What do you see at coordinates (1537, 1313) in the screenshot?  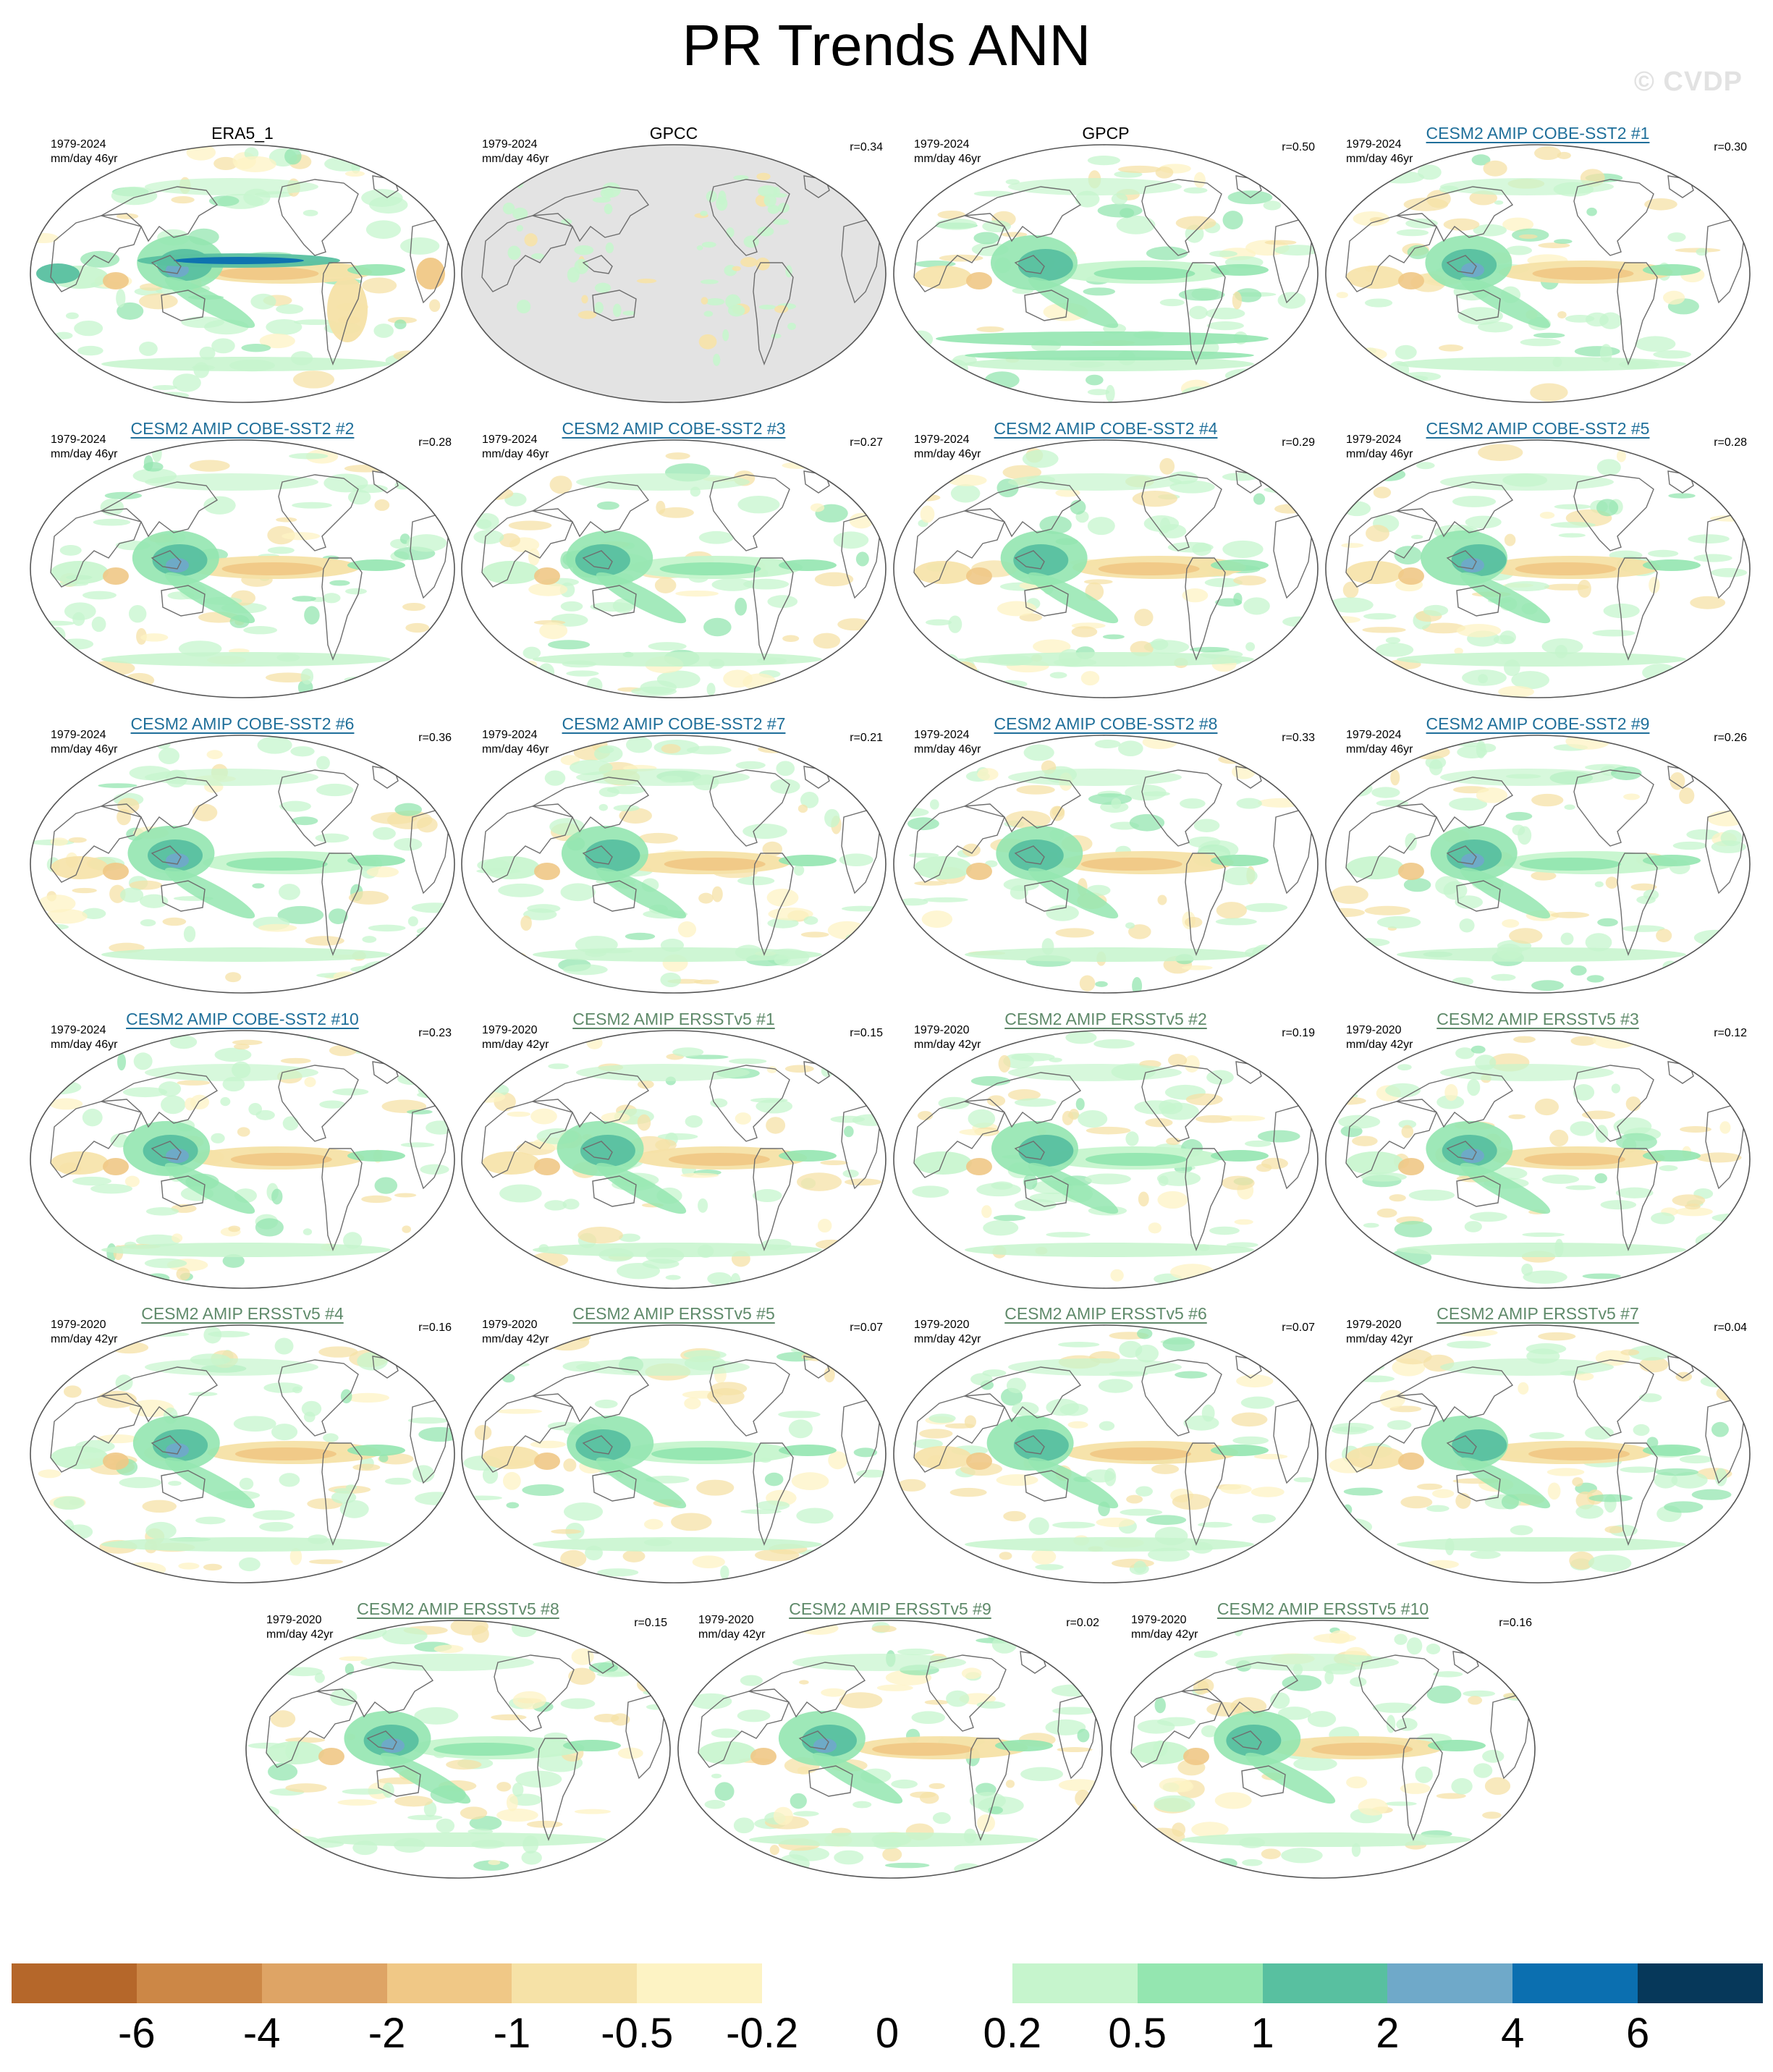 I see `panel-title: CESM2 AMIP ERSSTv5 #7` at bounding box center [1537, 1313].